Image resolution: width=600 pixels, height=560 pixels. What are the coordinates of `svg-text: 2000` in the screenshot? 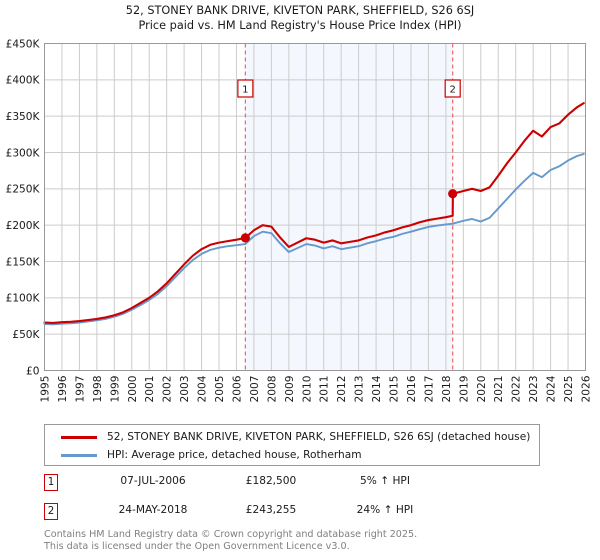 It's located at (133, 388).